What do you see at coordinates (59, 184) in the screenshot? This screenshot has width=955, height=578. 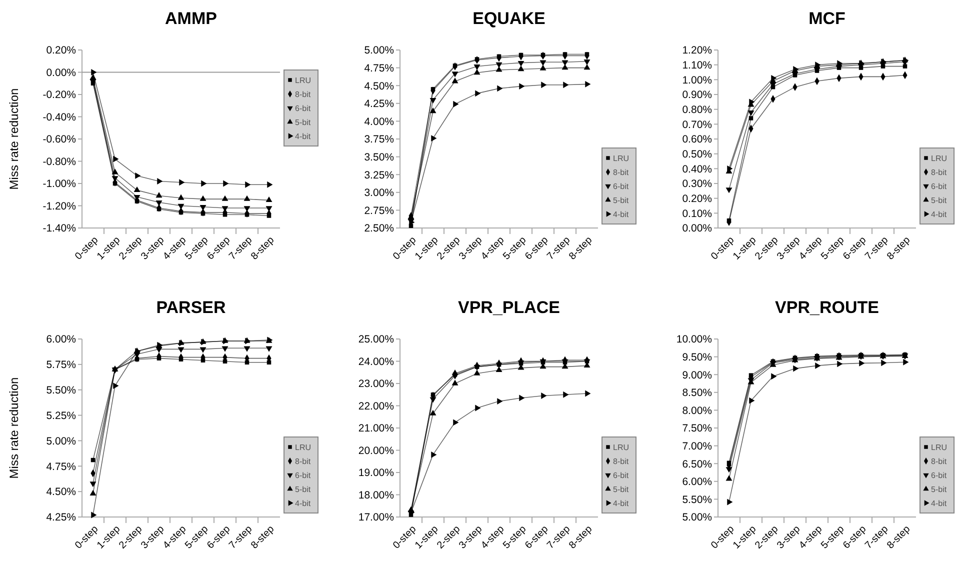 I see `y-tick-label: -1.00%` at bounding box center [59, 184].